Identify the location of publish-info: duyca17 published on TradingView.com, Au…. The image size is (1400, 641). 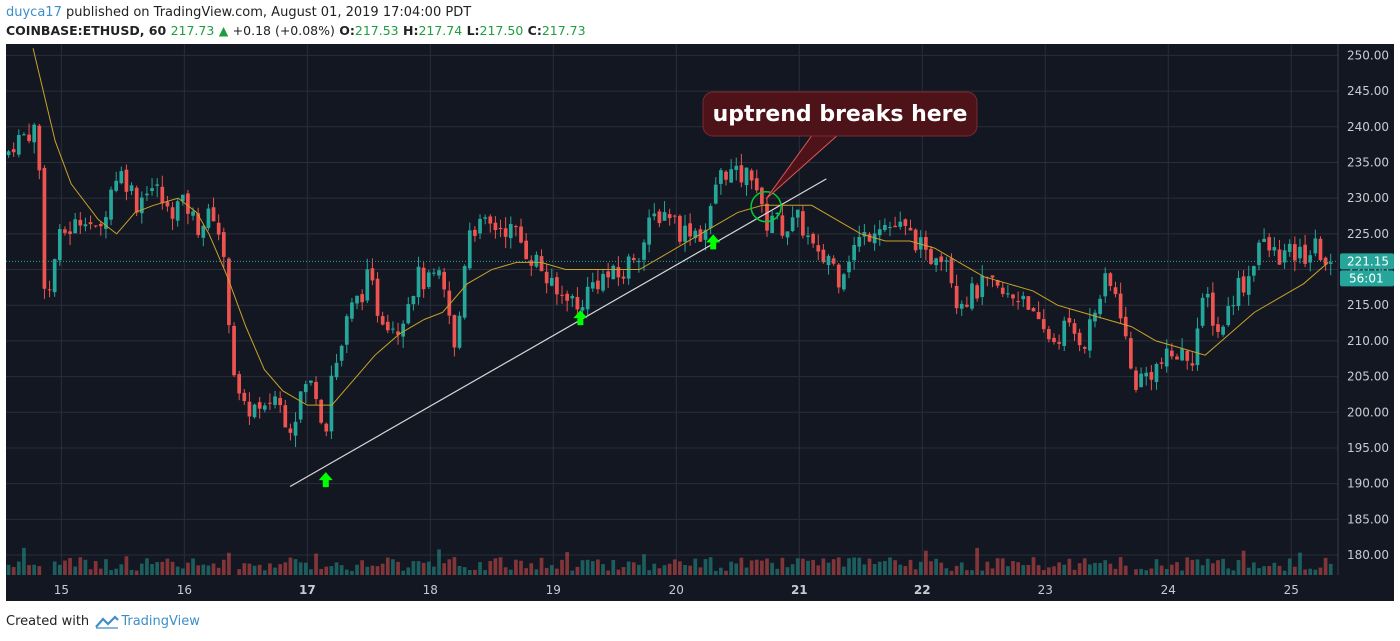
(238, 12).